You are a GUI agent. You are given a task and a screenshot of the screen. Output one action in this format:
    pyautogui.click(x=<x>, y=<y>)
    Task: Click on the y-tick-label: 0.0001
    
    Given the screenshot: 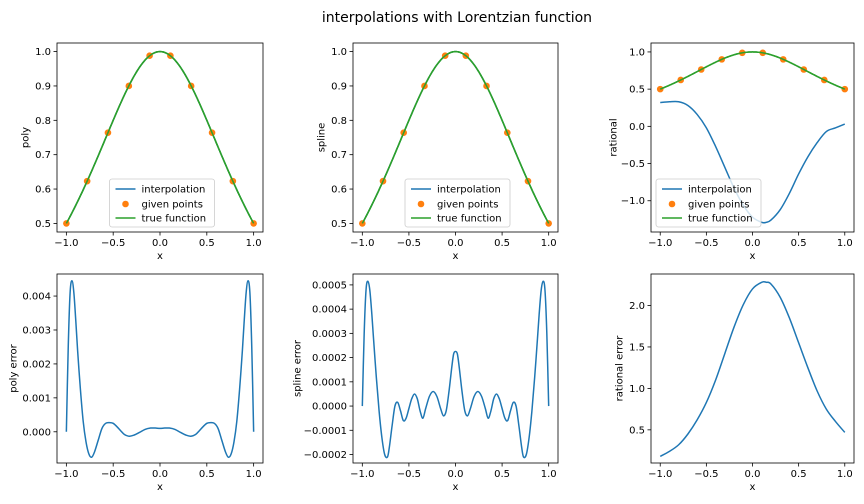 What is the action you would take?
    pyautogui.click(x=329, y=382)
    